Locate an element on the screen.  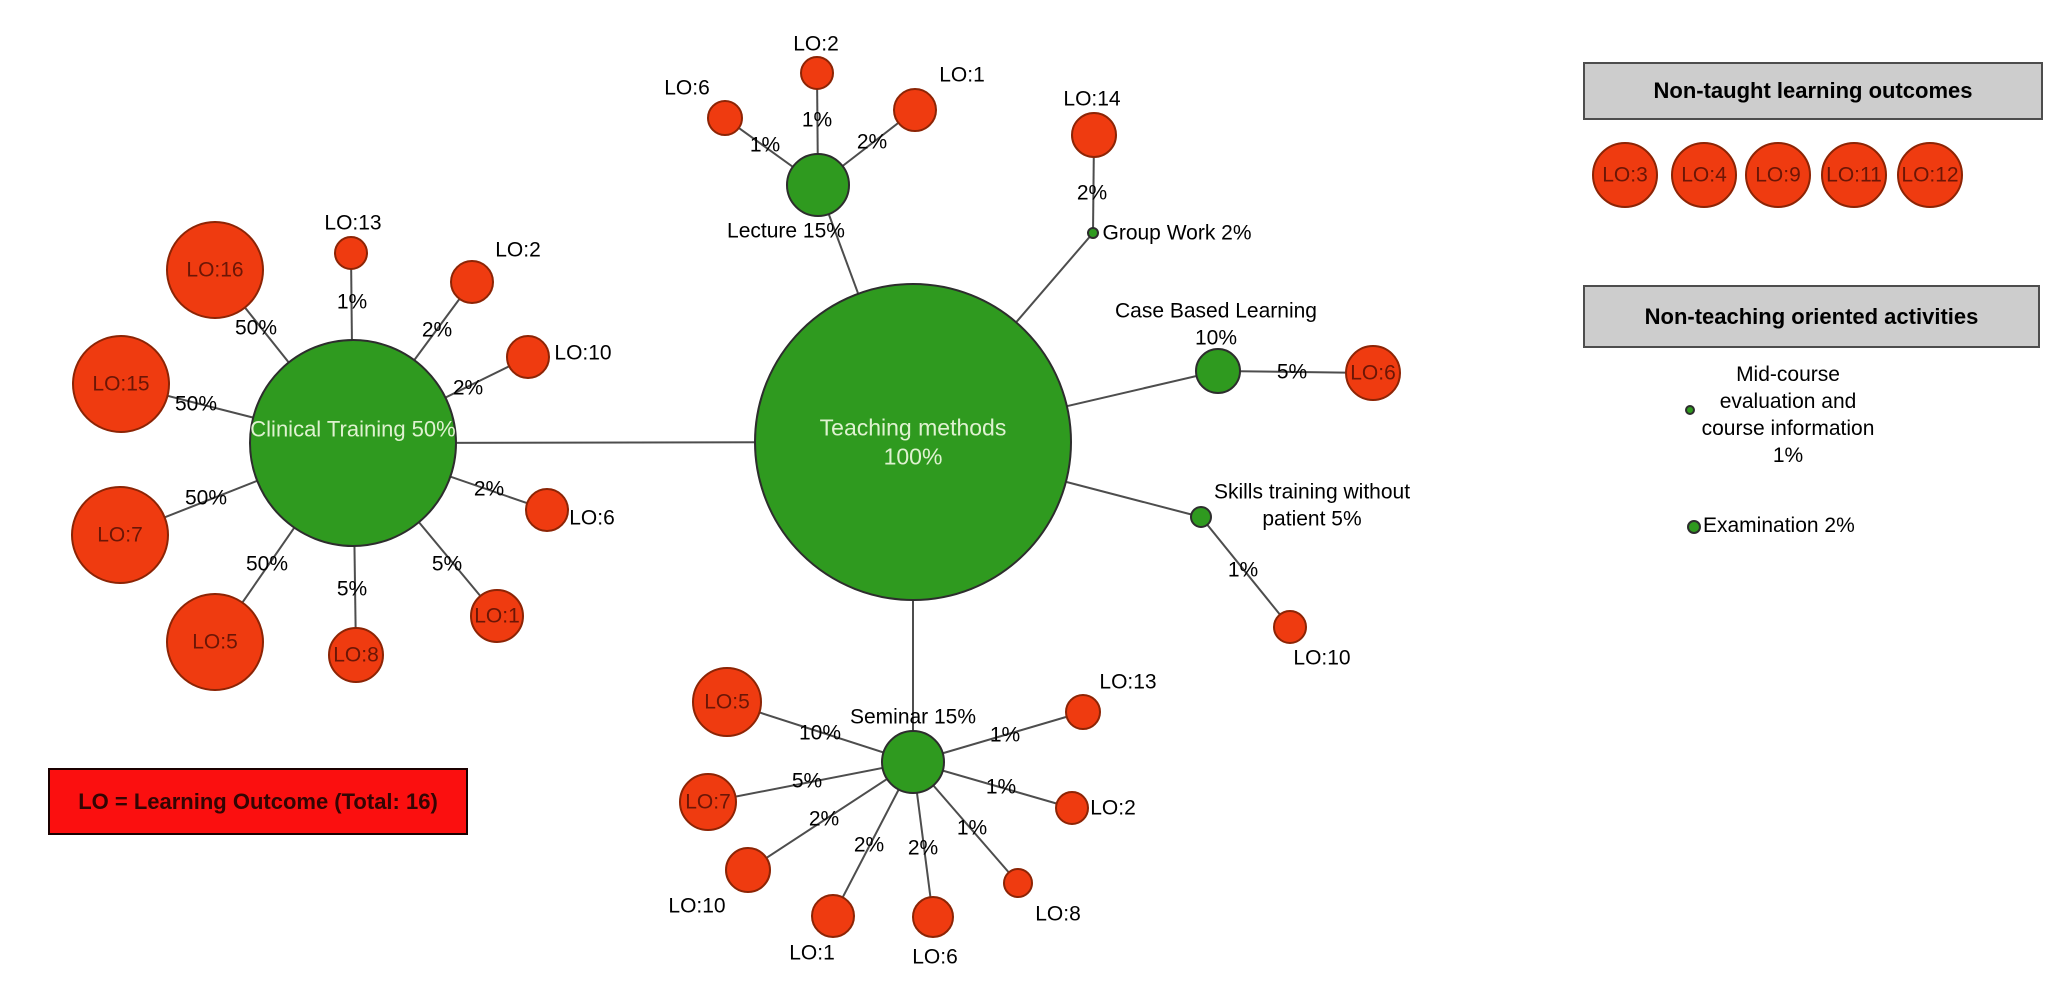
lo-footnote-box: LO = Learning Outcome (Total: 16) is located at coordinates (258, 801).